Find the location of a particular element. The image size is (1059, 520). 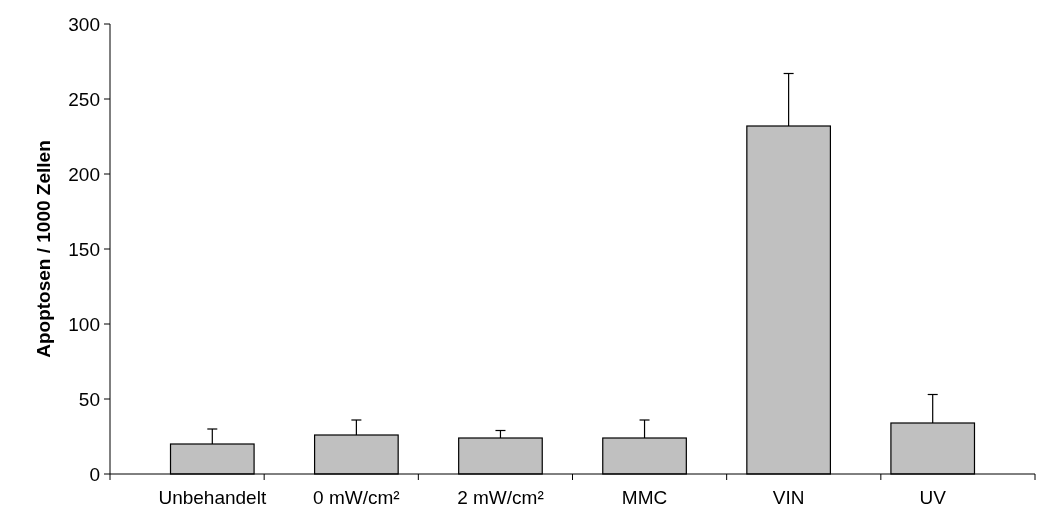

x-tick-label: 0 mW/cm² is located at coordinates (356, 497).